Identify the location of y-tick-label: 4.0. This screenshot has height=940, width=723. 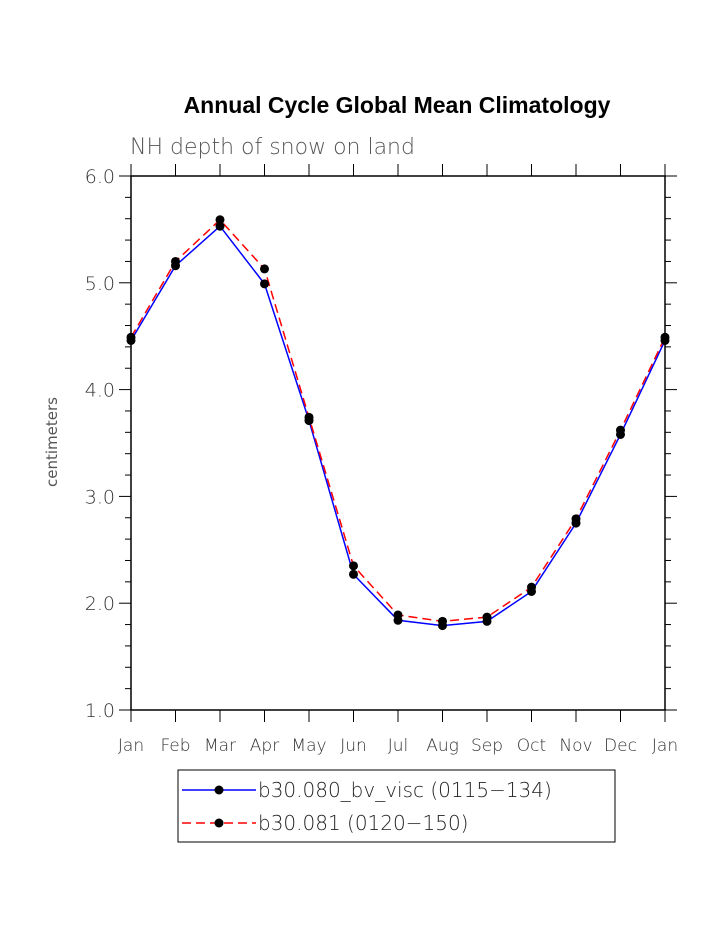
(100, 391).